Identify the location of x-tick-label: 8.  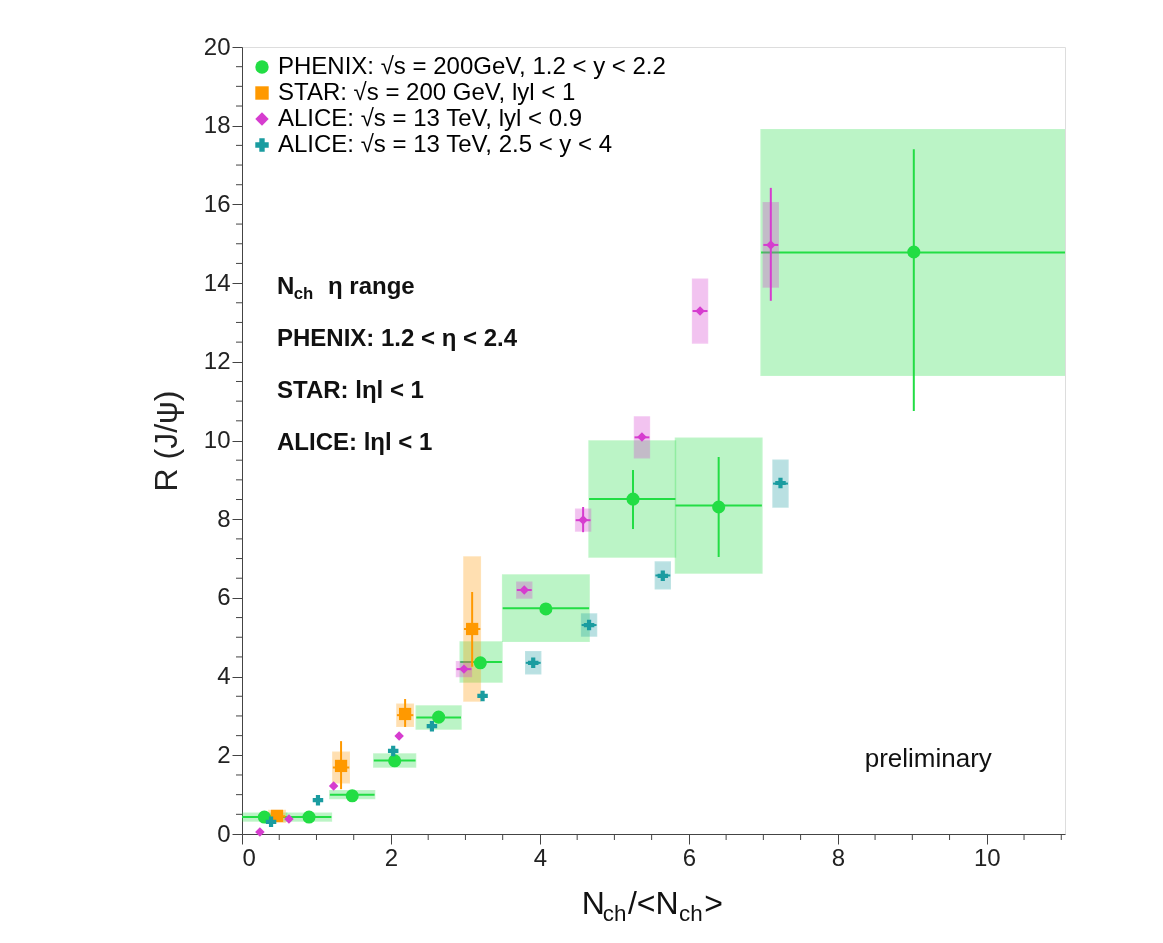
(838, 857).